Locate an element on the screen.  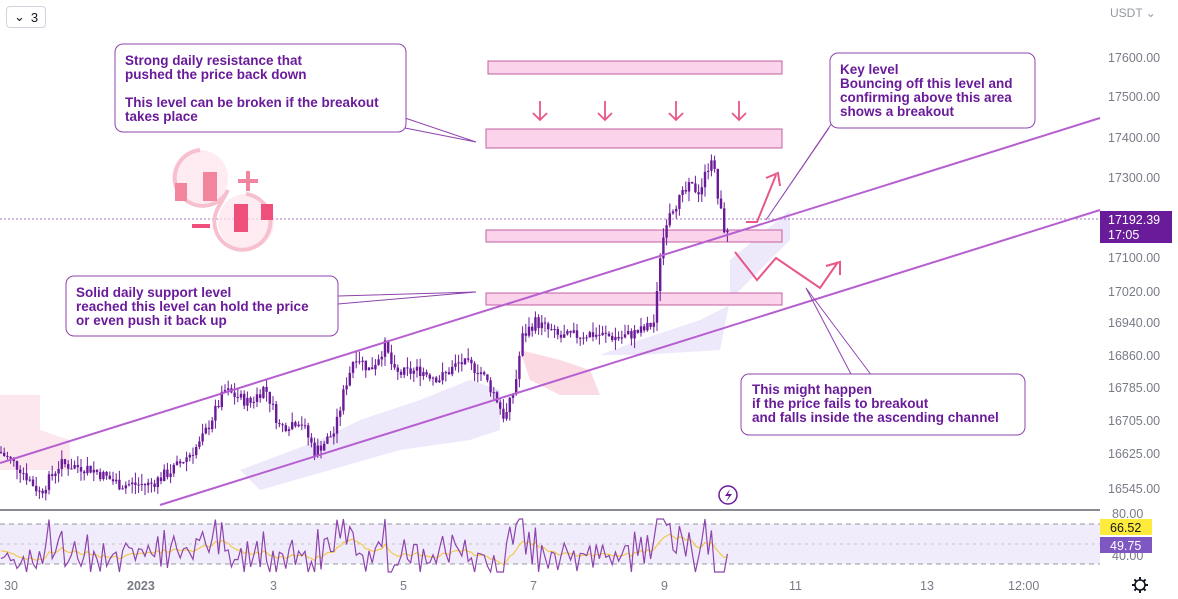
callout-key-level-line: shows a breakout is located at coordinates (897, 111).